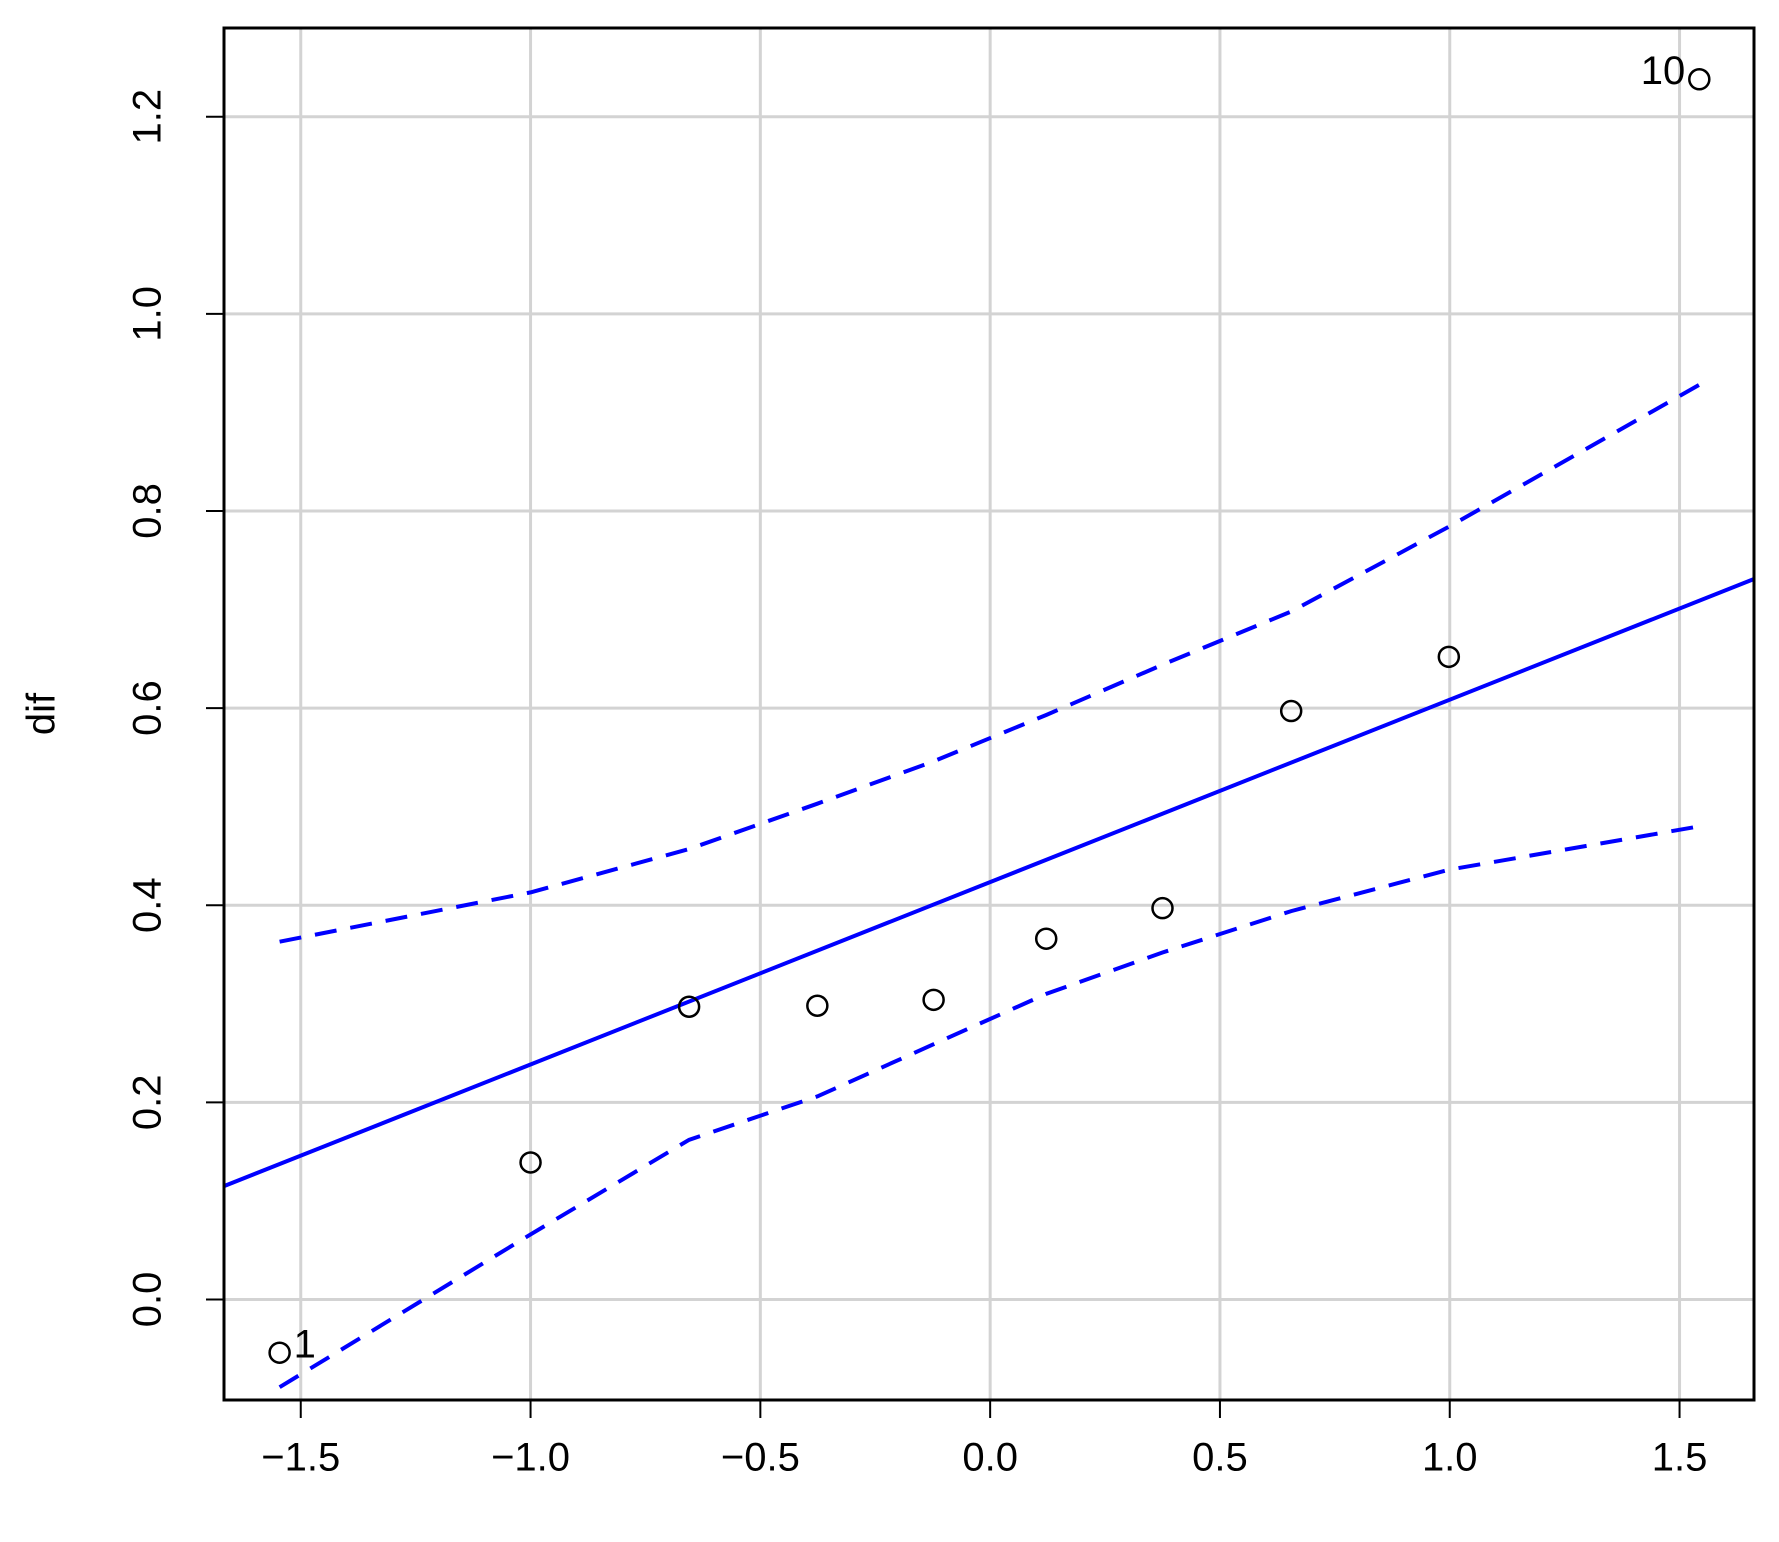 The width and height of the screenshot is (1779, 1542). What do you see at coordinates (148, 511) in the screenshot?
I see `y-tick-label: 0.8` at bounding box center [148, 511].